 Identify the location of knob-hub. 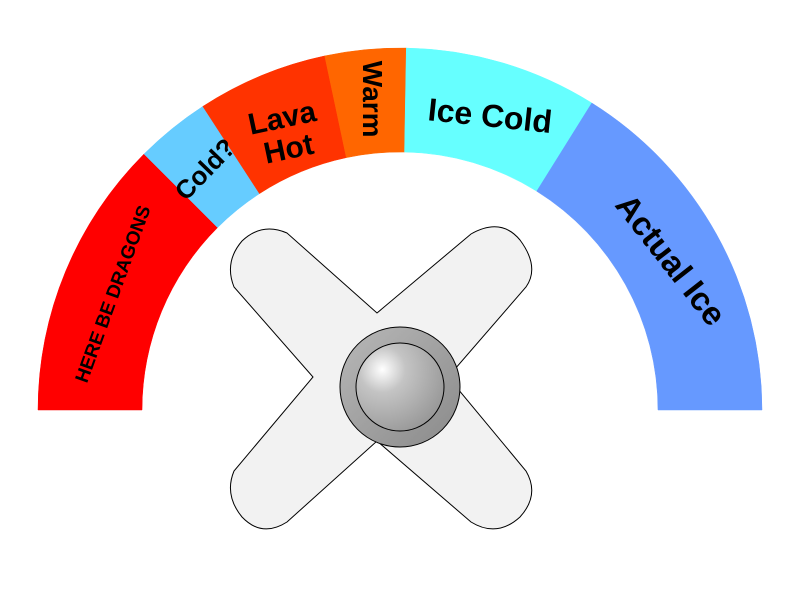
(400, 387).